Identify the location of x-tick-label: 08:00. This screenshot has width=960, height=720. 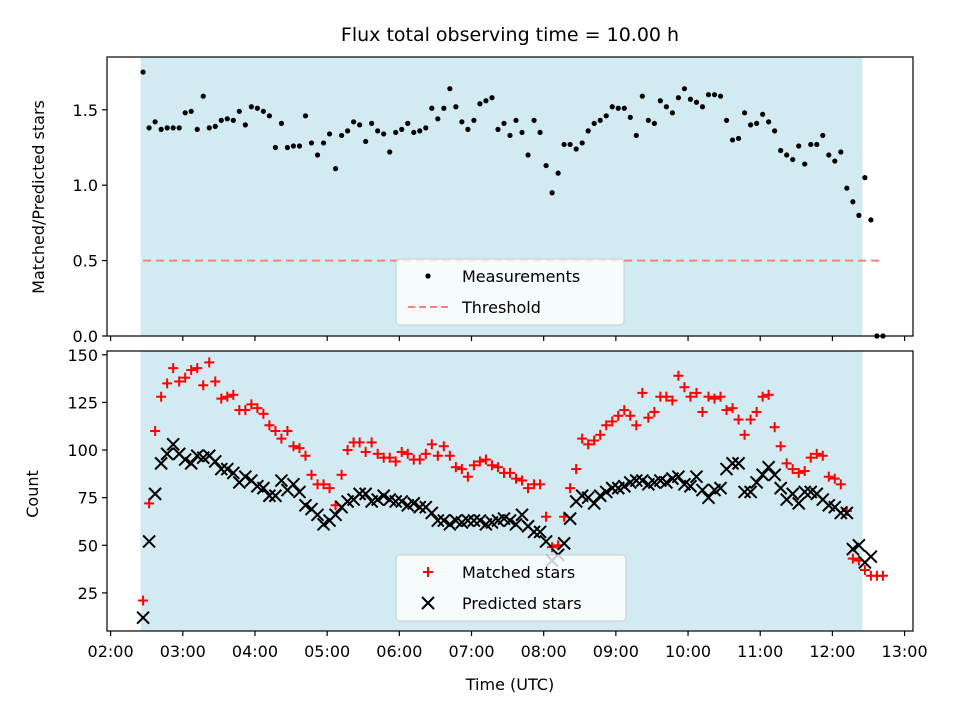
(544, 651).